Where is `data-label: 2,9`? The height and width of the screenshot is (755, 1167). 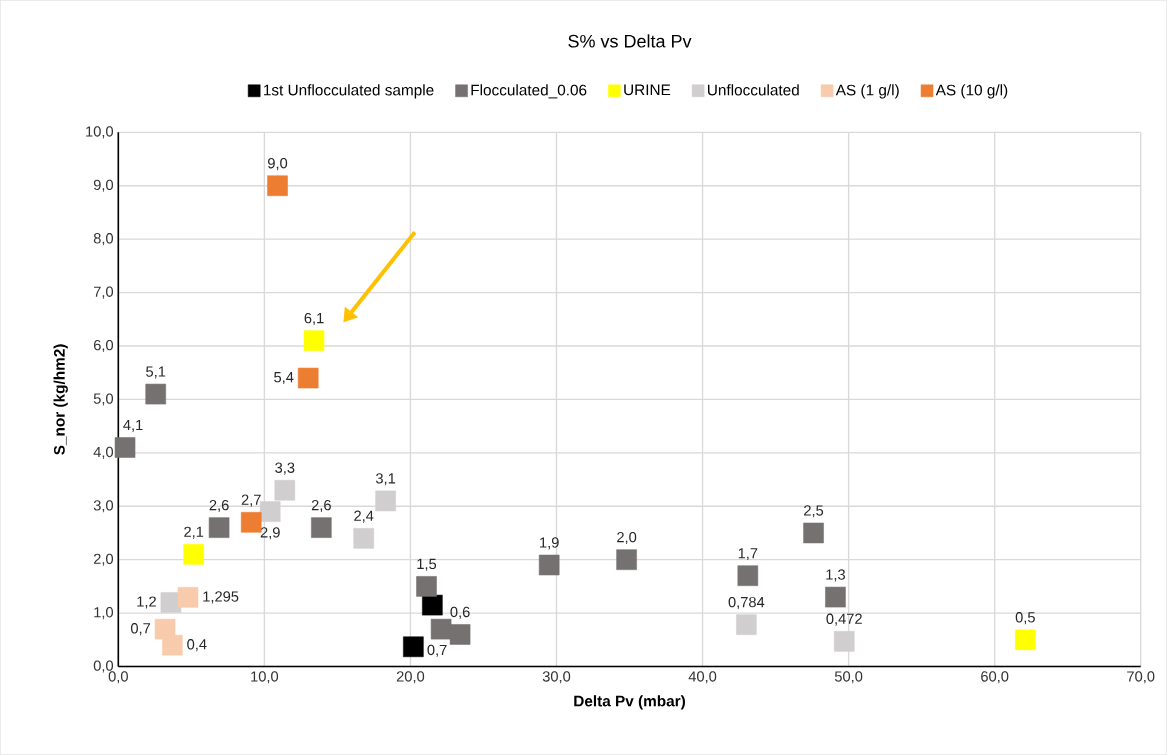
data-label: 2,9 is located at coordinates (270, 533).